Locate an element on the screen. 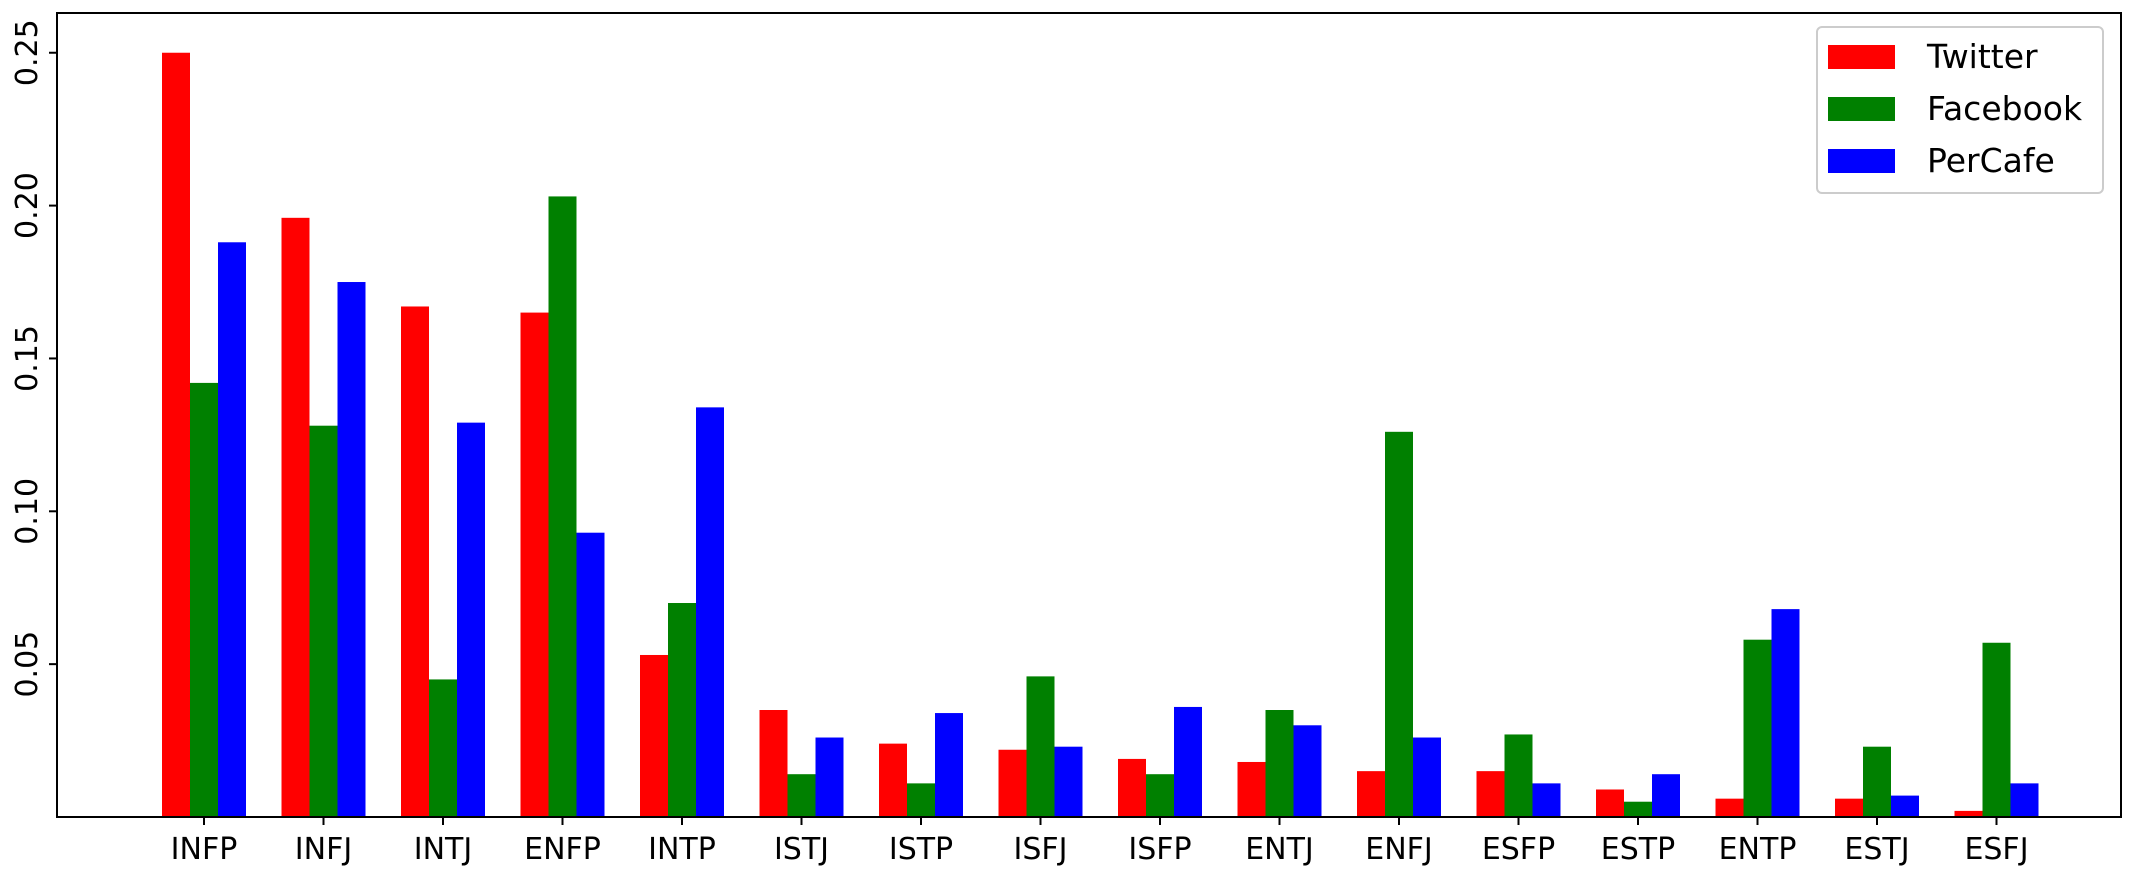 Image resolution: width=2129 pixels, height=884 pixels. bar-facebook-infp is located at coordinates (204, 599).